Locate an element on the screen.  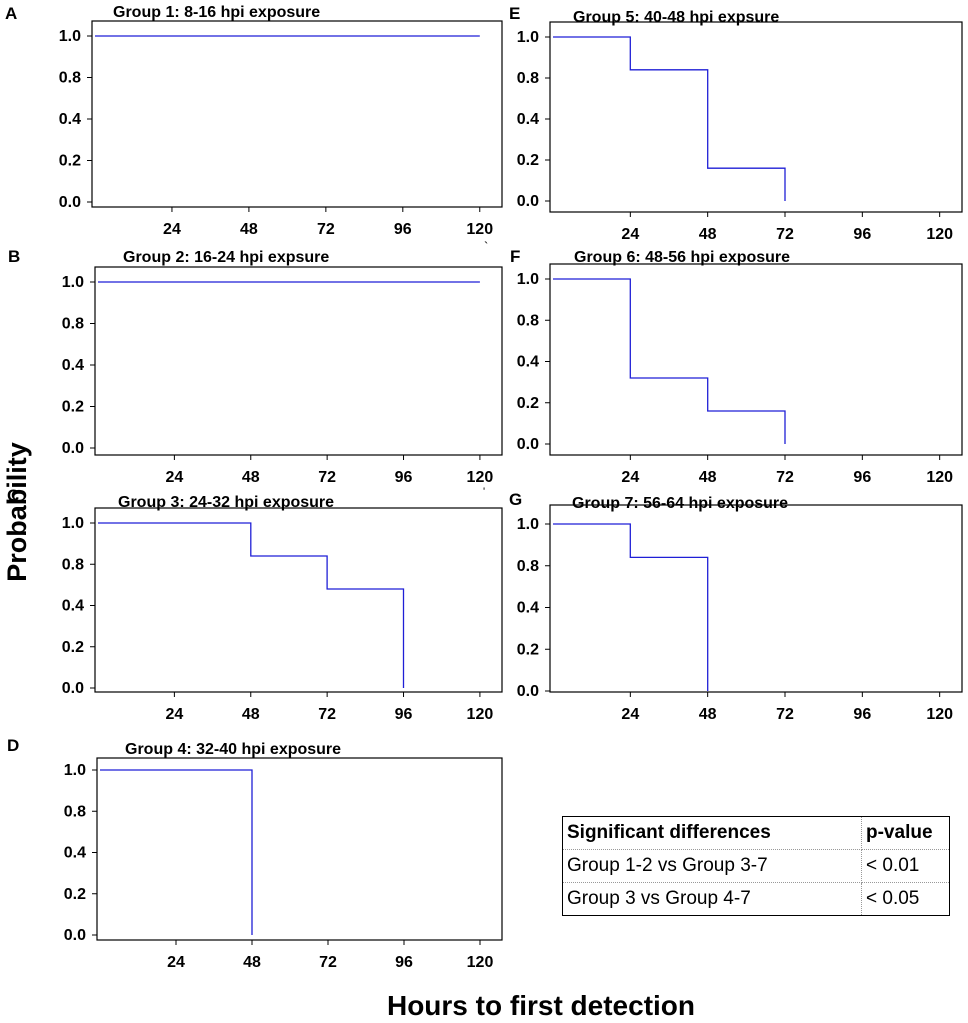
table-cell: Group 1-2 vs Group 3-7 is located at coordinates (712, 866).